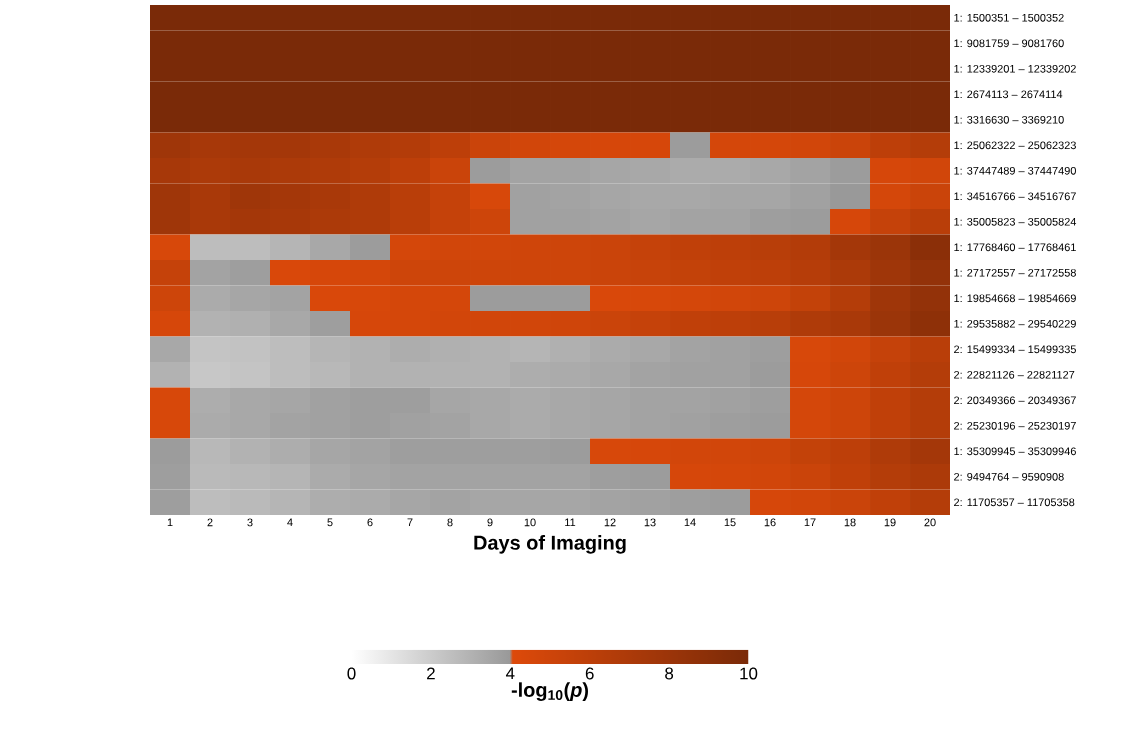 This screenshot has width=1148, height=731. What do you see at coordinates (550, 544) in the screenshot?
I see `x-axis-title: Days of Imaging` at bounding box center [550, 544].